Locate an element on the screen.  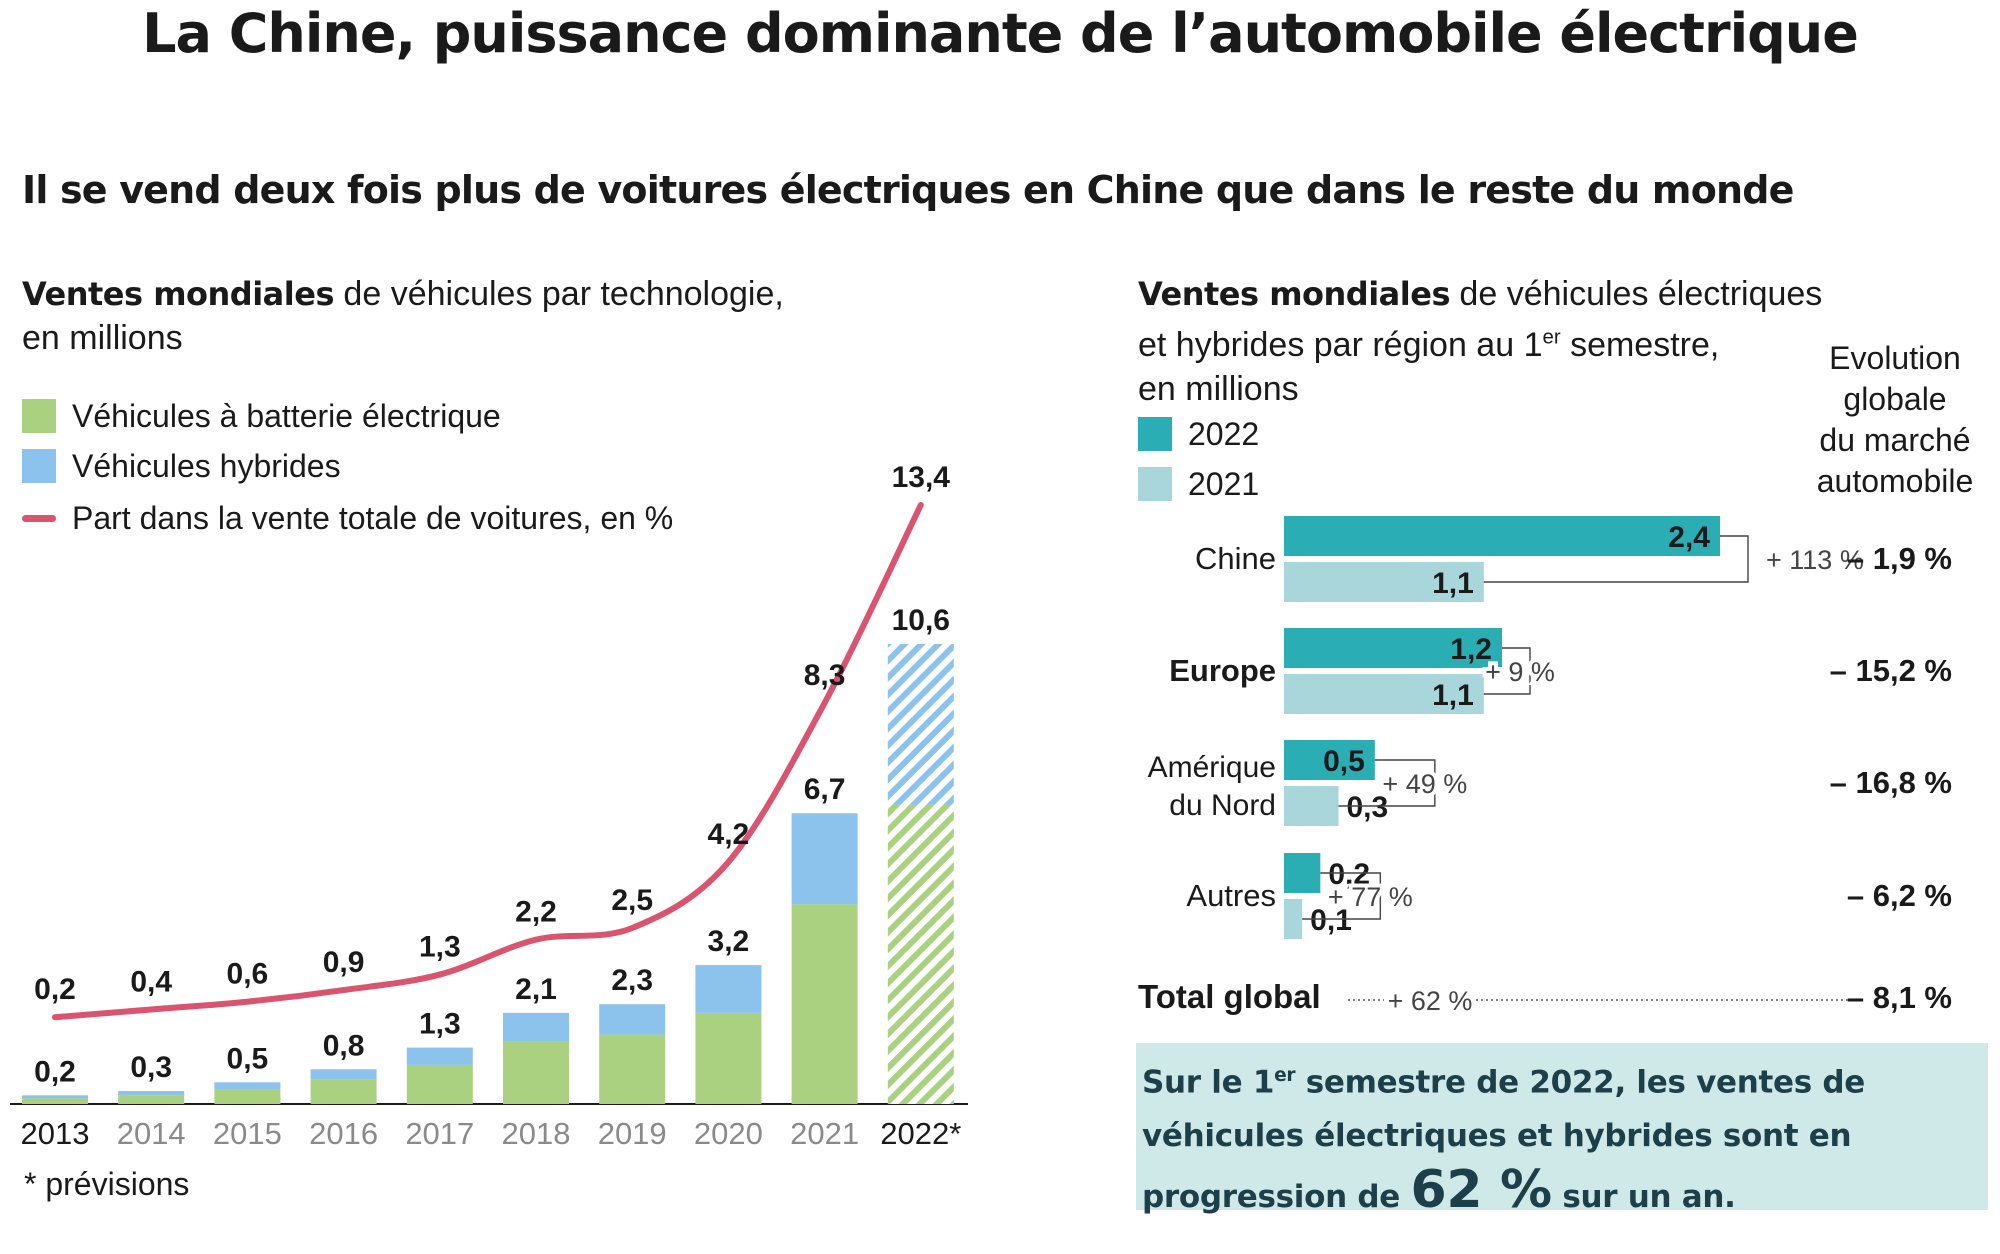
legend-swatch-share is located at coordinates (39, 518).